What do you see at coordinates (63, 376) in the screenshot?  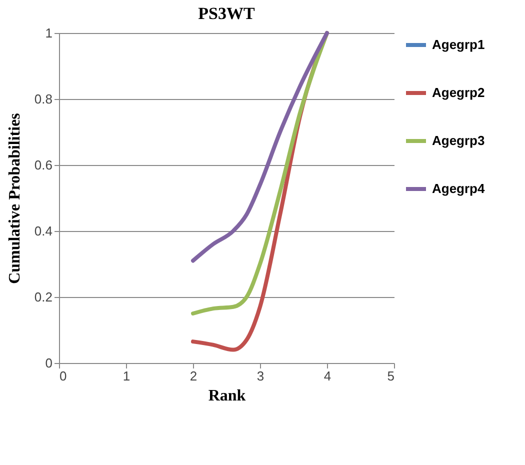 I see `x-tick-label: 0` at bounding box center [63, 376].